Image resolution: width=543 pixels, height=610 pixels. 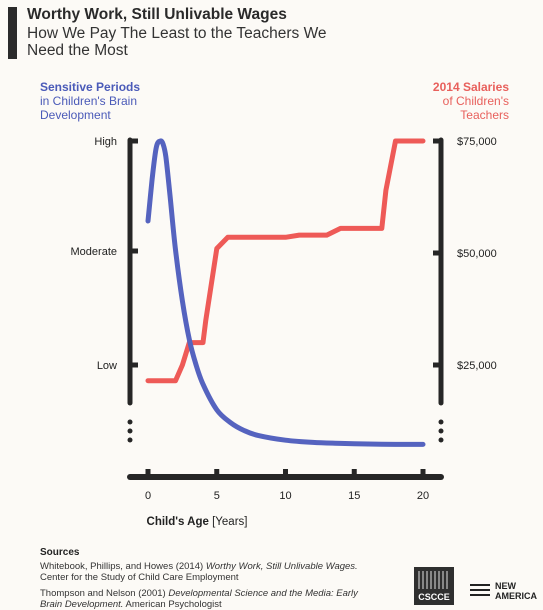 What do you see at coordinates (89, 108) in the screenshot?
I see `legend-left-sub: in Children's Brain Development` at bounding box center [89, 108].